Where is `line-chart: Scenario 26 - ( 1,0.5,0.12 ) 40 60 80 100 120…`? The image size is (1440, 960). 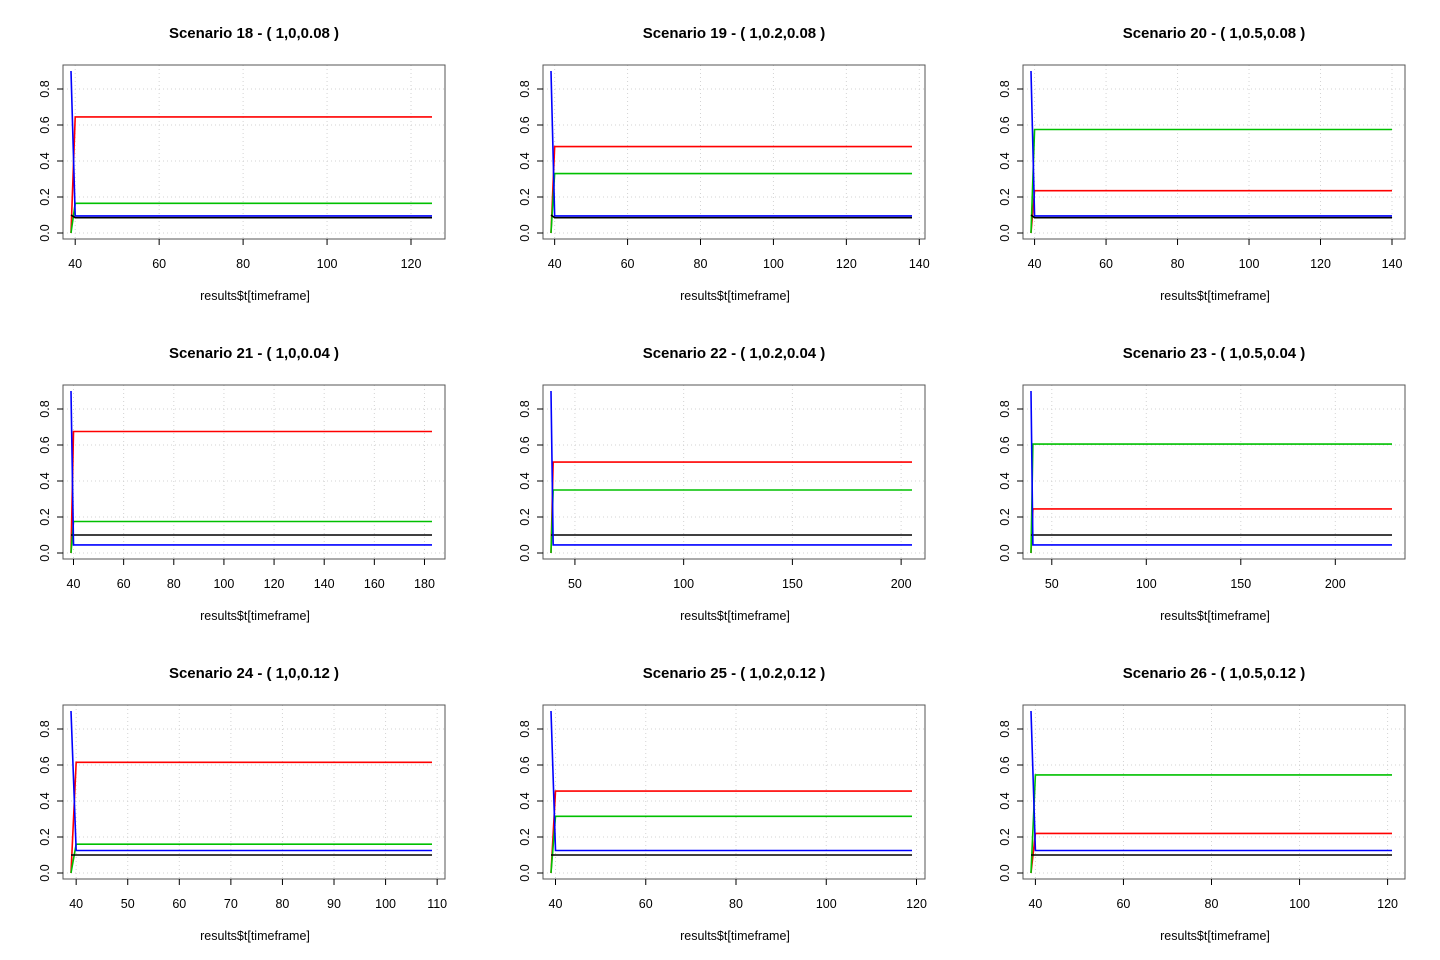
line-chart: Scenario 26 - ( 1,0.5,0.12 ) 40 60 80 100 120… is located at coordinates (1202, 804).